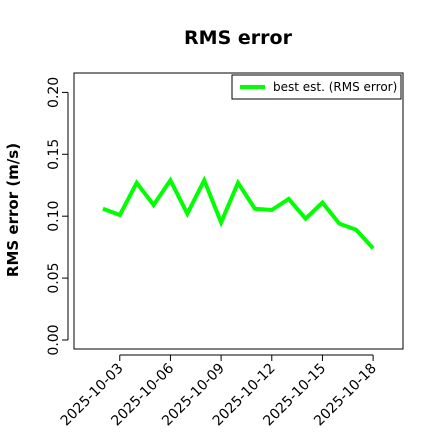 The height and width of the screenshot is (440, 440). I want to click on chart-title: RMS error, so click(238, 38).